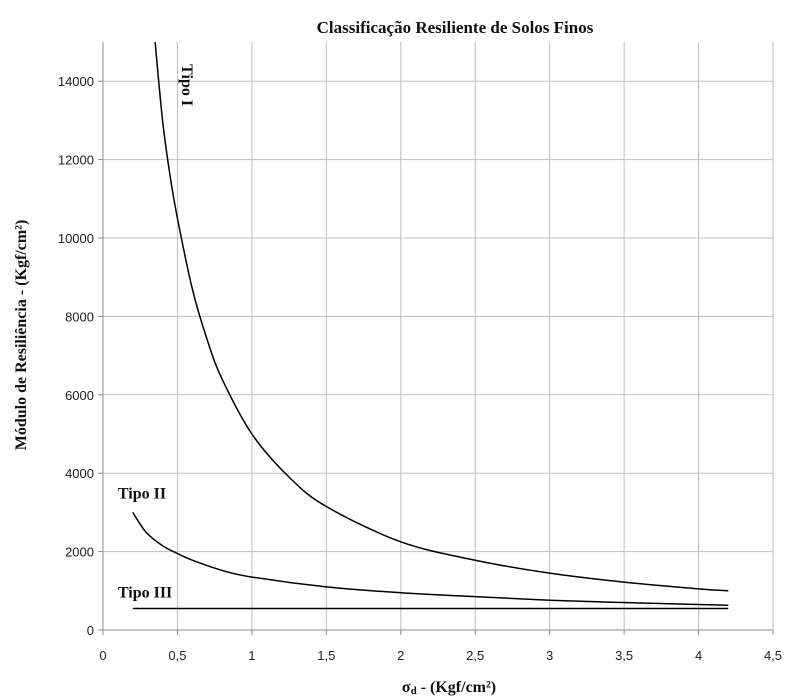 The image size is (790, 698). What do you see at coordinates (455, 27) in the screenshot?
I see `chart-title: Classificação Resiliente de Solos Finos` at bounding box center [455, 27].